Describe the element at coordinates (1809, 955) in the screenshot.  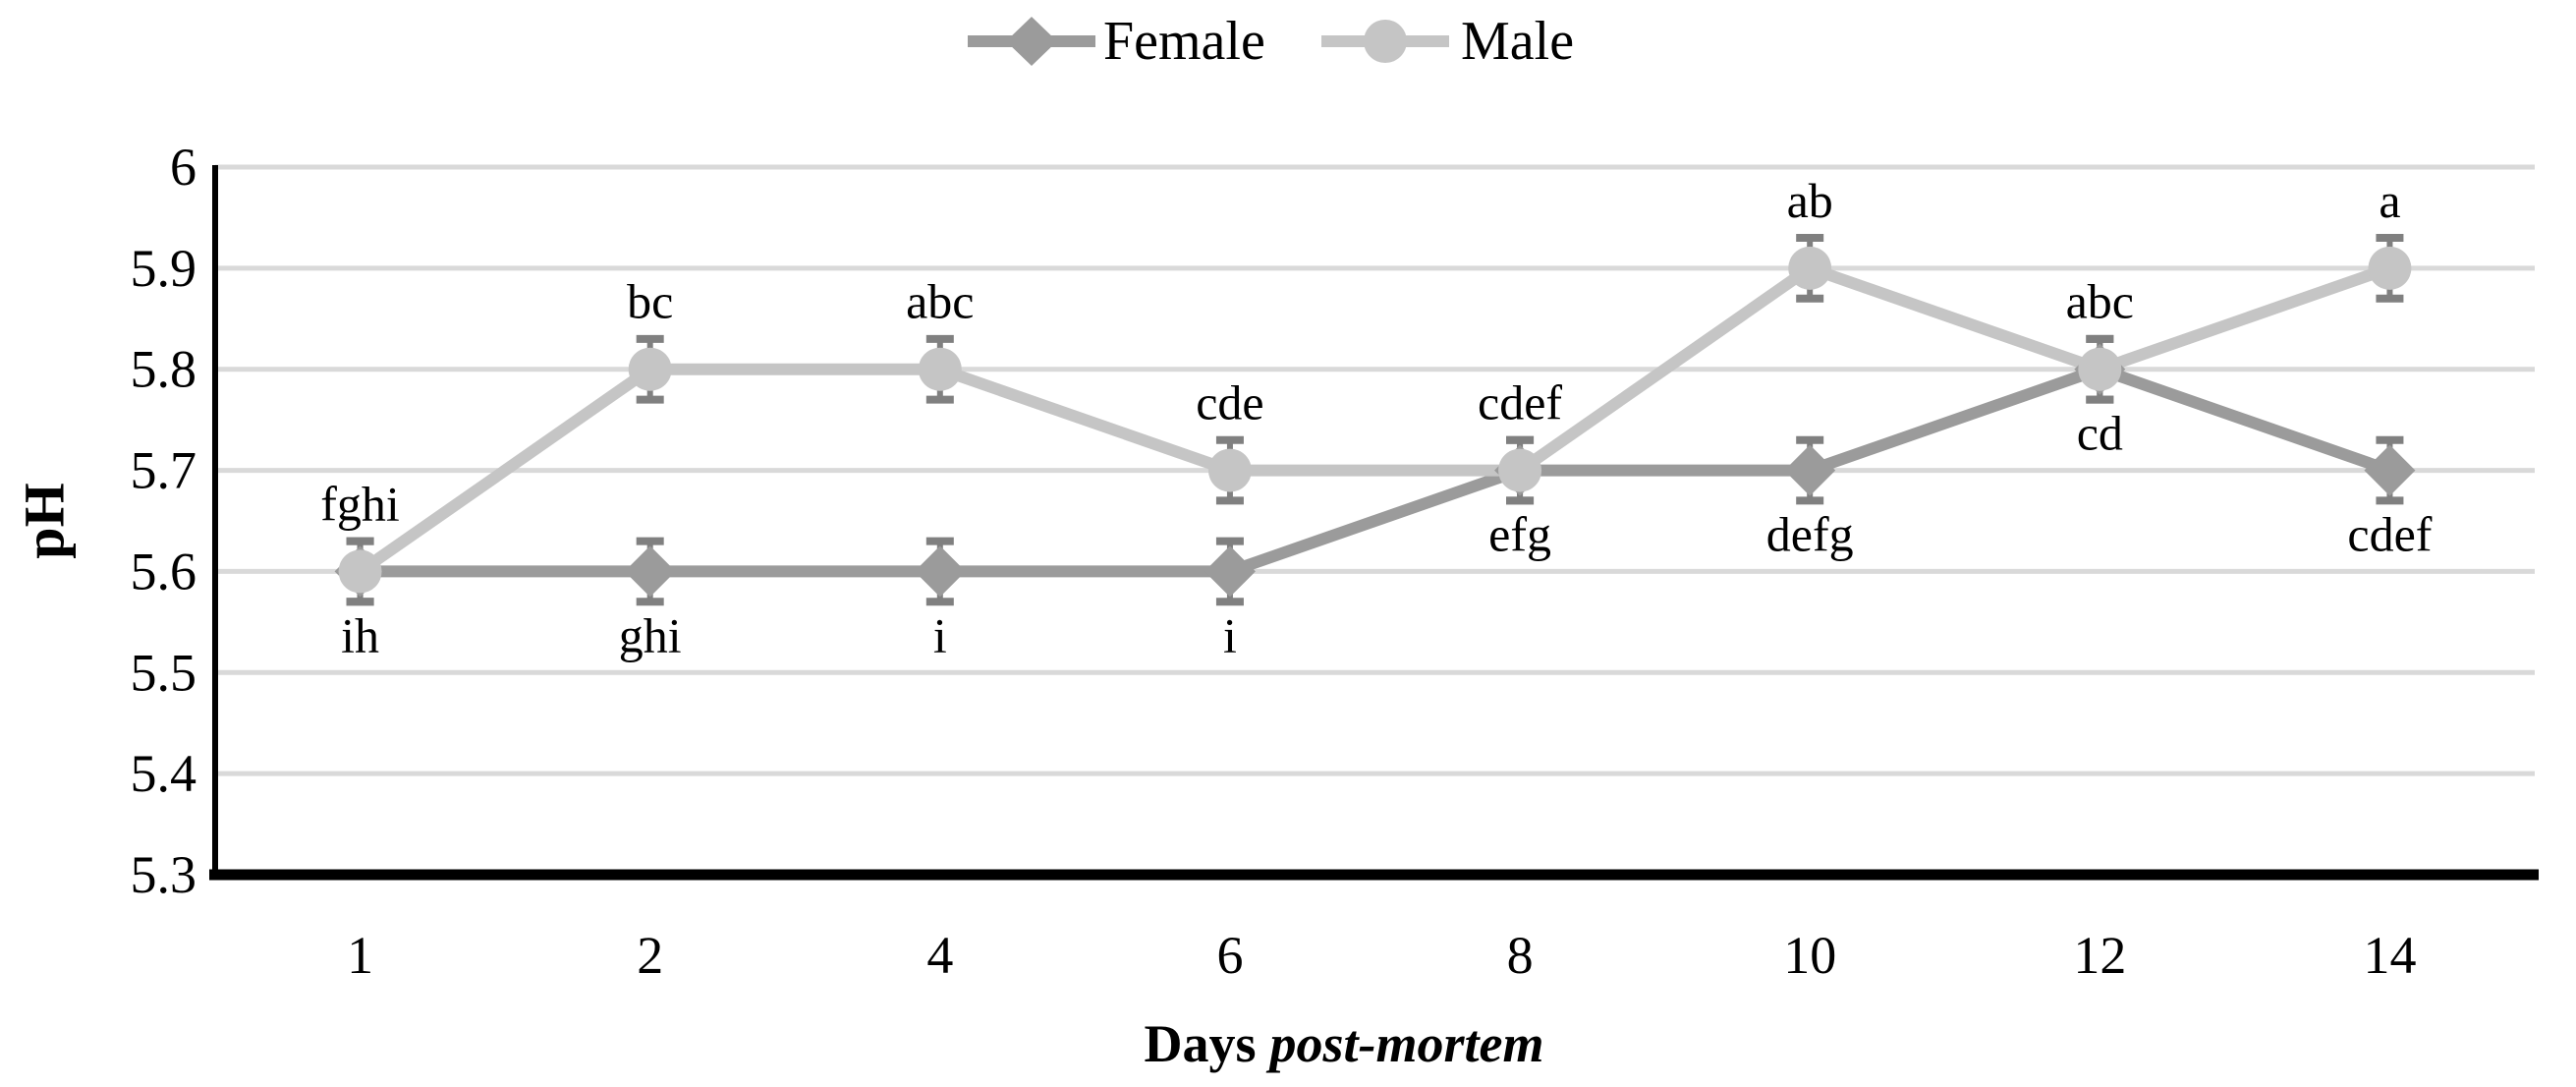
I see `x-tick-label: 10` at that location.